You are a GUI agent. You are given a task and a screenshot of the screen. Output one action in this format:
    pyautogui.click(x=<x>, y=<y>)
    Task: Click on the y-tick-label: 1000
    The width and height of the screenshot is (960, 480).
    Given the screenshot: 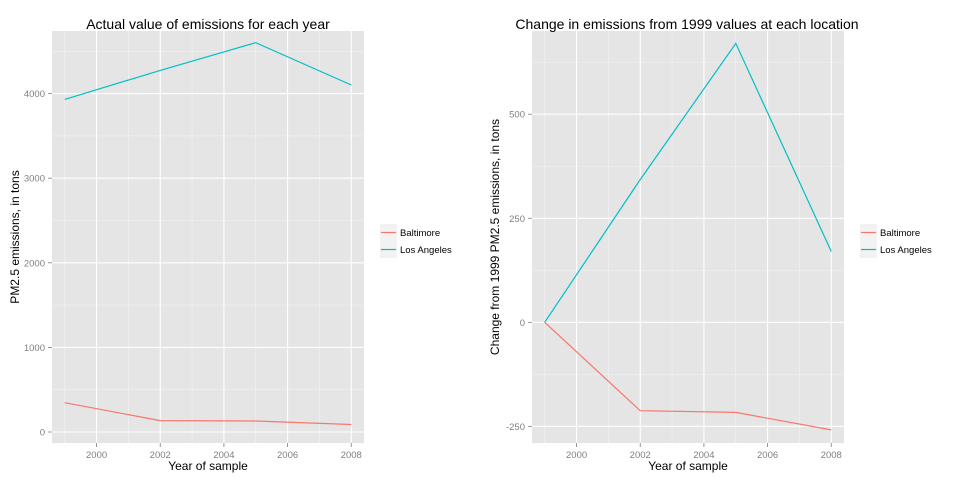 What is the action you would take?
    pyautogui.click(x=34, y=348)
    